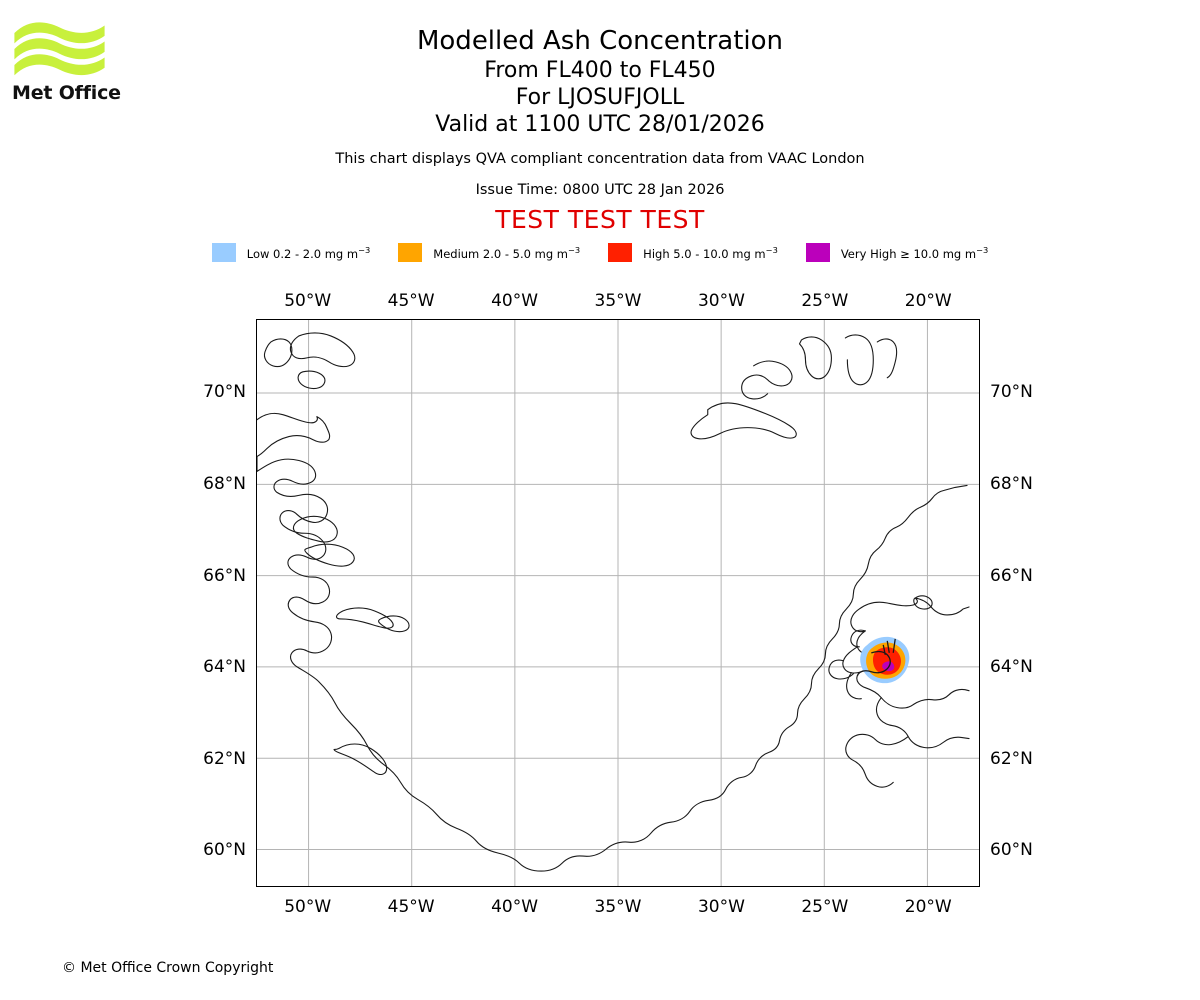 The width and height of the screenshot is (1200, 1000). What do you see at coordinates (888, 666) in the screenshot?
I see `plume-very-high-contour` at bounding box center [888, 666].